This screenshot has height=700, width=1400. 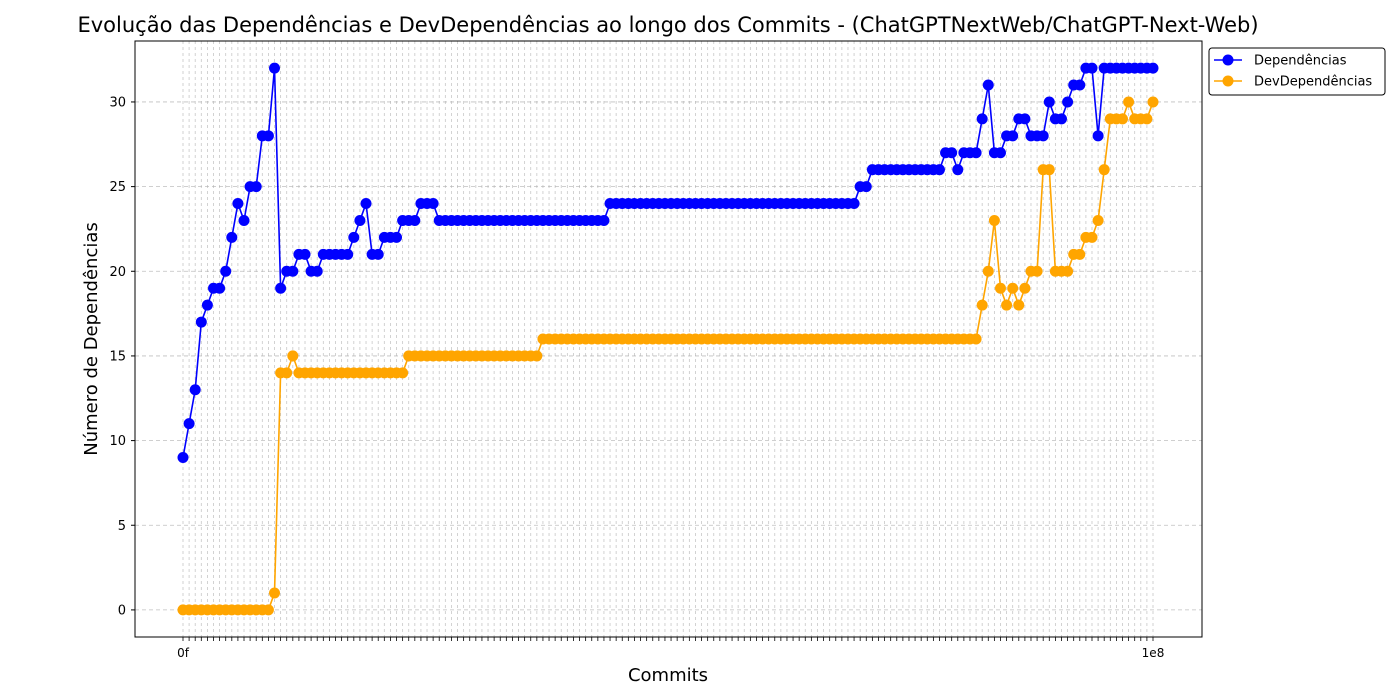 What do you see at coordinates (122, 526) in the screenshot?
I see `y-tick-label: 5` at bounding box center [122, 526].